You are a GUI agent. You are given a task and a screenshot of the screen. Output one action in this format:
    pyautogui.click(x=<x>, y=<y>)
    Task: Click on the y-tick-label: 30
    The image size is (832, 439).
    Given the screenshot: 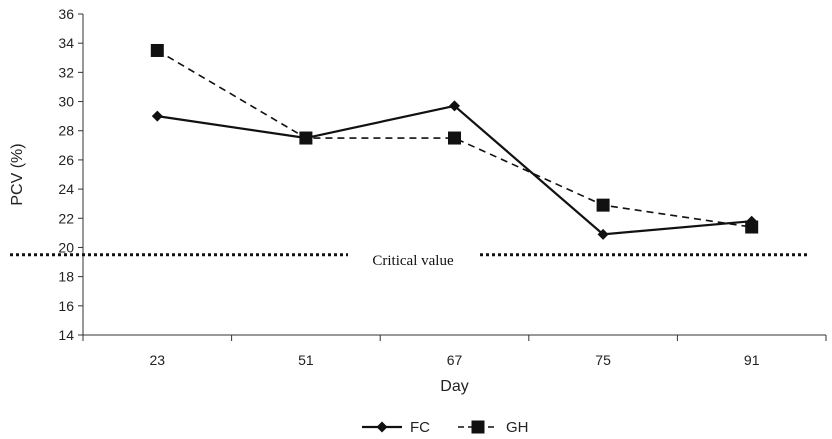 What is the action you would take?
    pyautogui.click(x=66, y=102)
    